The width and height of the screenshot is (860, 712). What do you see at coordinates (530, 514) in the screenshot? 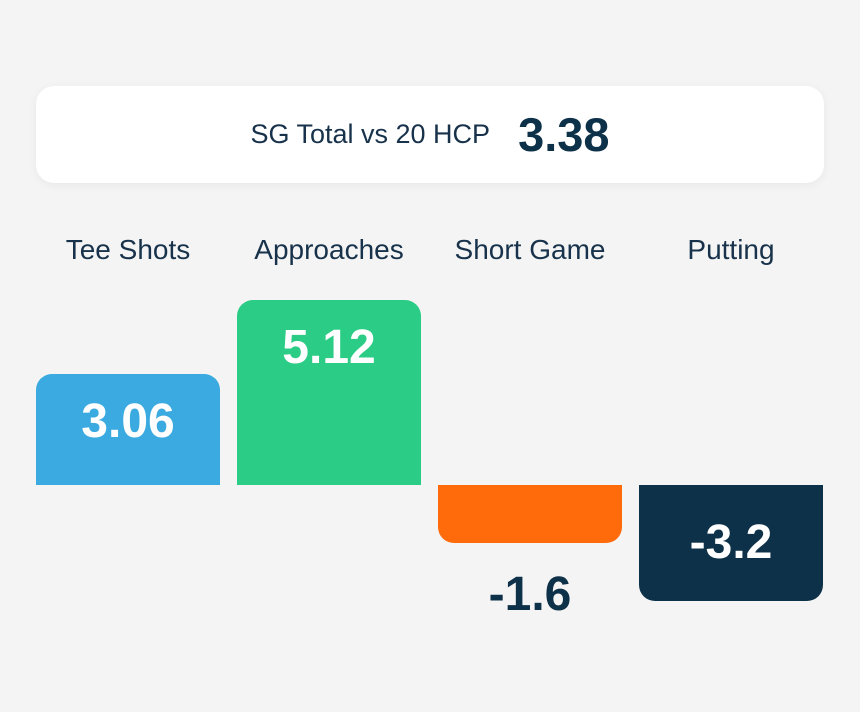
I see `bar-short-game` at bounding box center [530, 514].